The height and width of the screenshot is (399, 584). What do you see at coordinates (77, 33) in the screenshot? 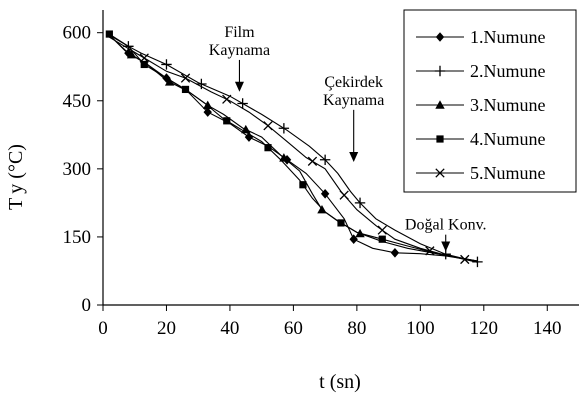
I see `y-tick-label: 600` at bounding box center [77, 33].